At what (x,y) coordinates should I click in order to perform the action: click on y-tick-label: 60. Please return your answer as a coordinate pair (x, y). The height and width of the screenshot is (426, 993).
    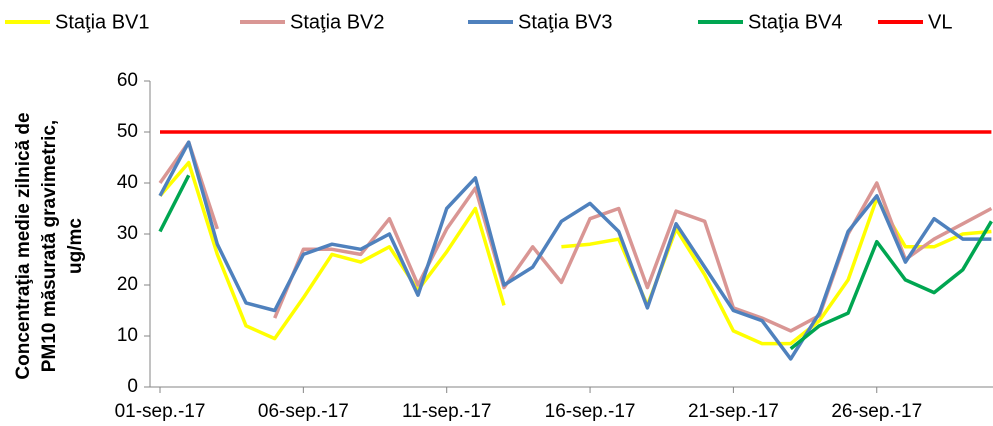
    Looking at the image, I should click on (127, 80).